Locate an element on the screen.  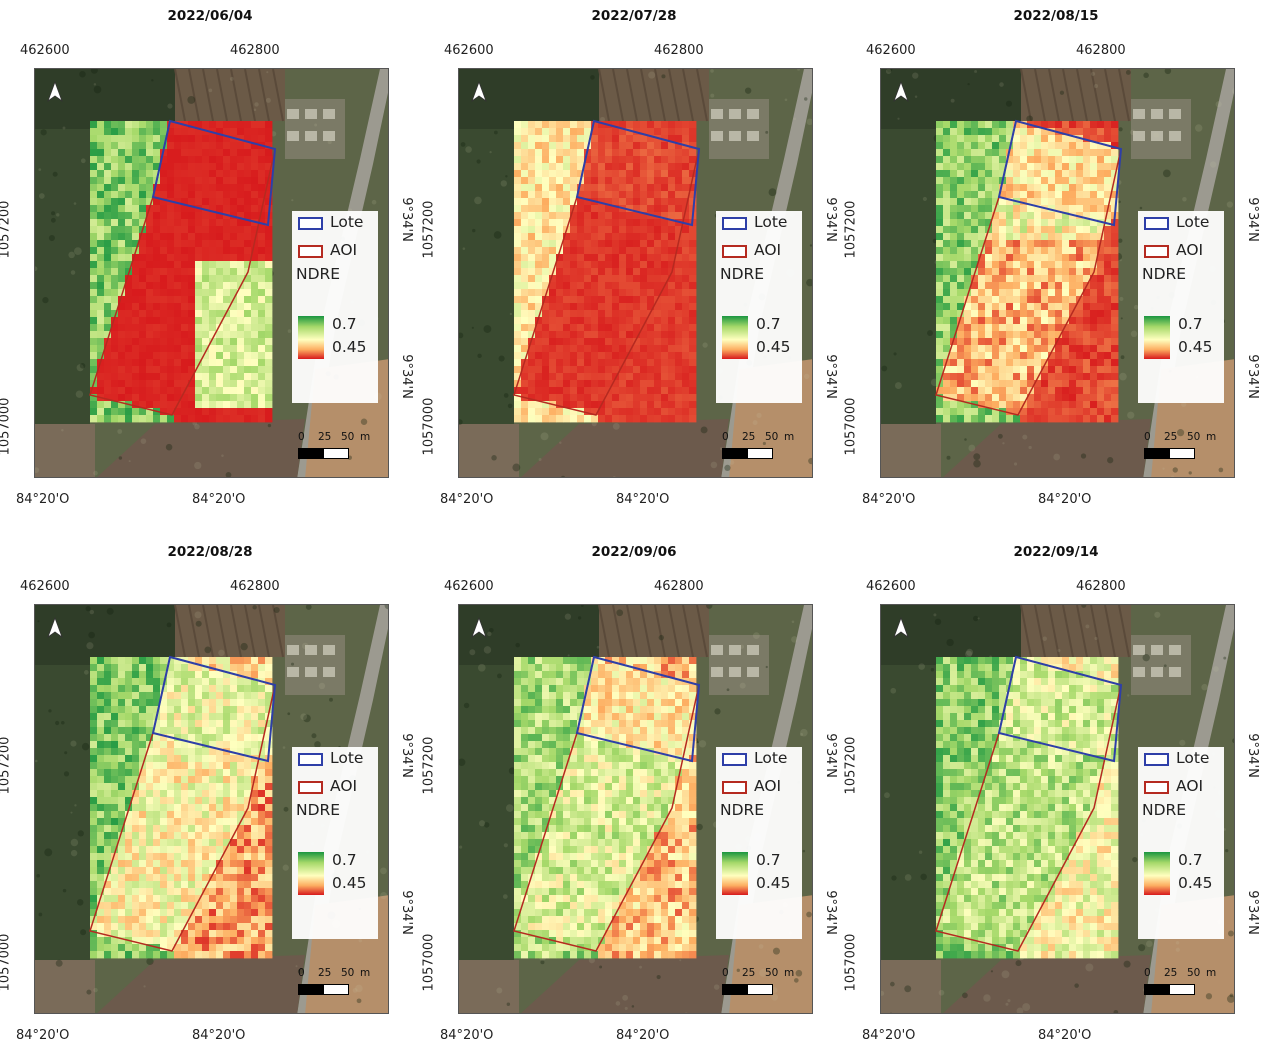
panel-date-title: 2022/09/14 is located at coordinates (1056, 552).